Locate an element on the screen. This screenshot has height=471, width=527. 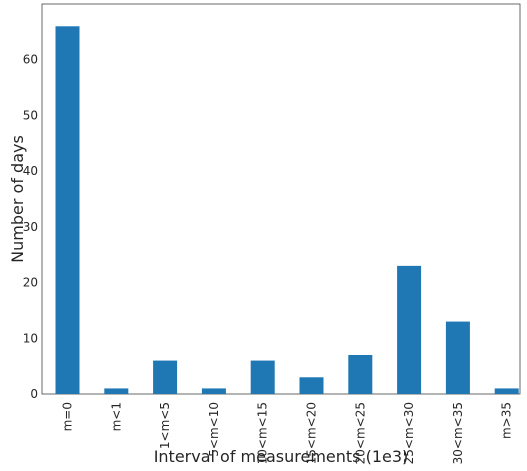
y-tick-label: 40 is located at coordinates (30, 171).